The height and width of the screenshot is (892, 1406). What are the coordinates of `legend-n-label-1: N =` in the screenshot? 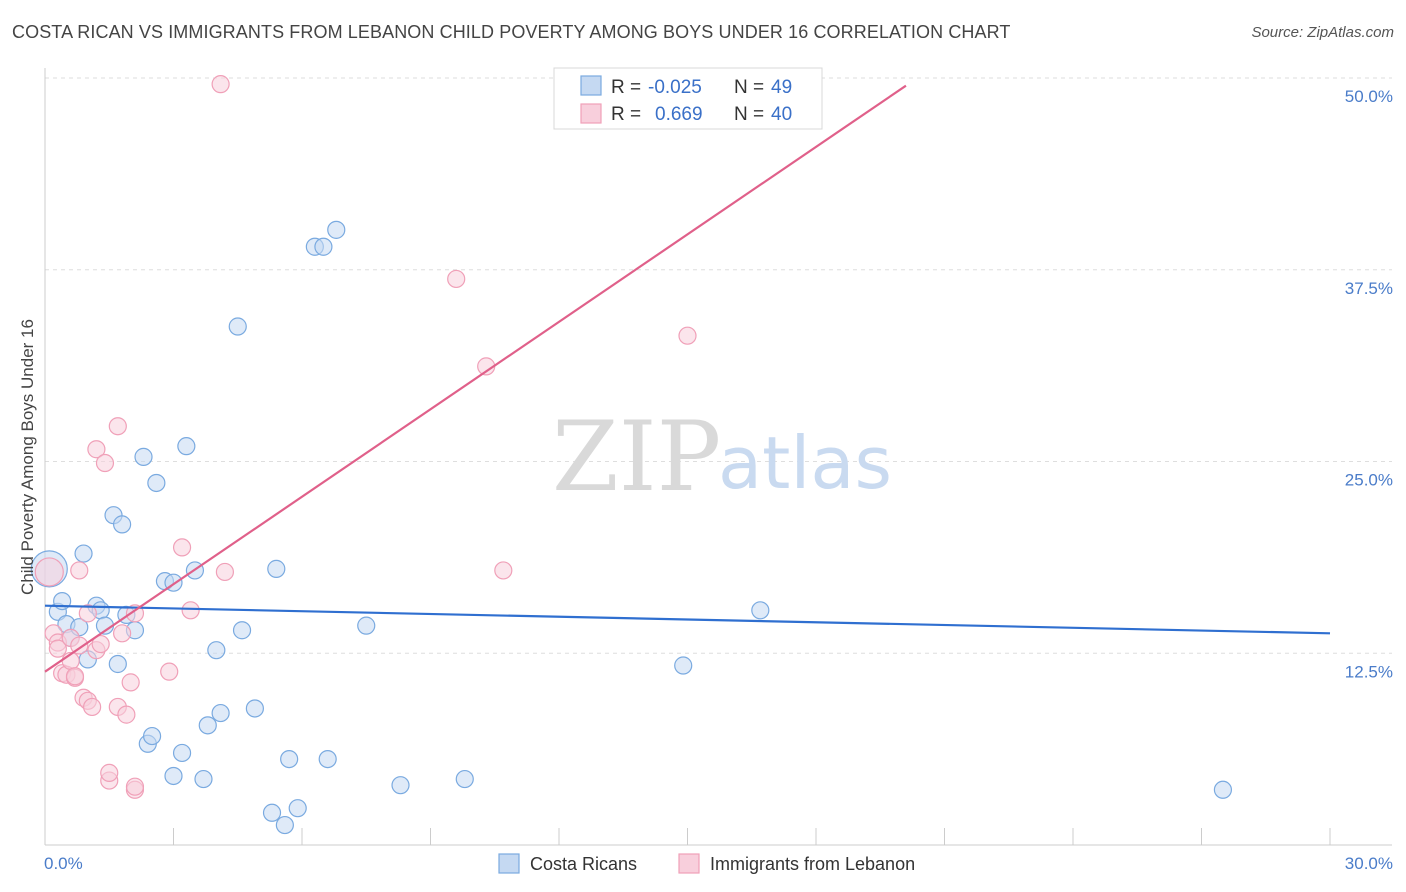 It's located at (749, 87).